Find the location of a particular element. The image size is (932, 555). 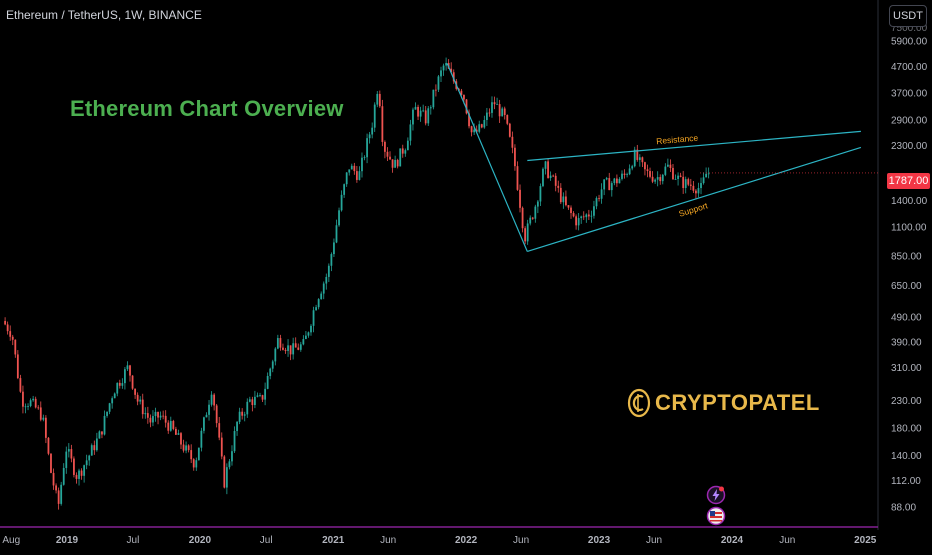

price-tick-label: 490.00 is located at coordinates (906, 317).